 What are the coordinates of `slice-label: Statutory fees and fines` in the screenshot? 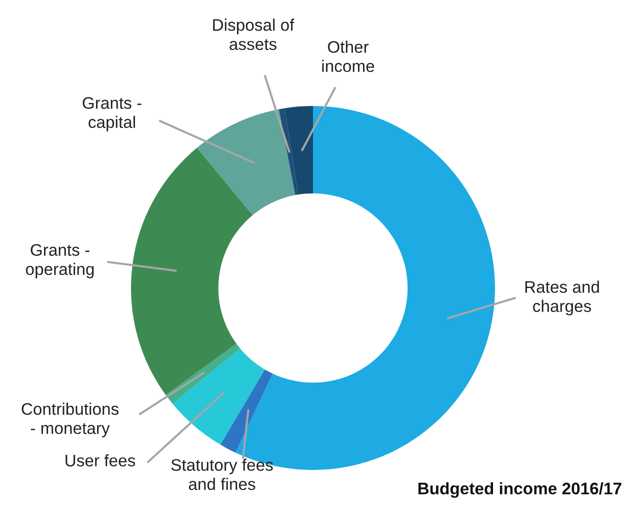 It's located at (222, 474).